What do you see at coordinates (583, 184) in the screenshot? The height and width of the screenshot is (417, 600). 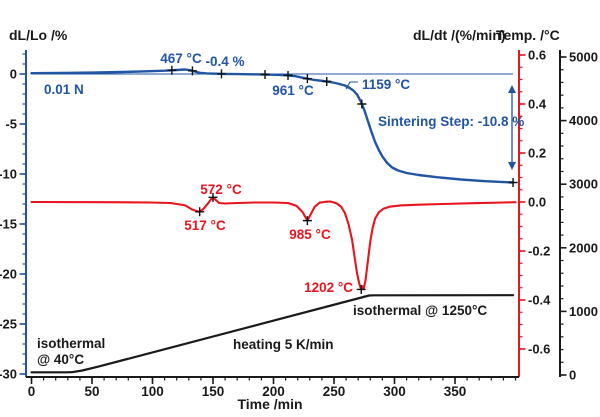 I see `tick-label: 3000` at bounding box center [583, 184].